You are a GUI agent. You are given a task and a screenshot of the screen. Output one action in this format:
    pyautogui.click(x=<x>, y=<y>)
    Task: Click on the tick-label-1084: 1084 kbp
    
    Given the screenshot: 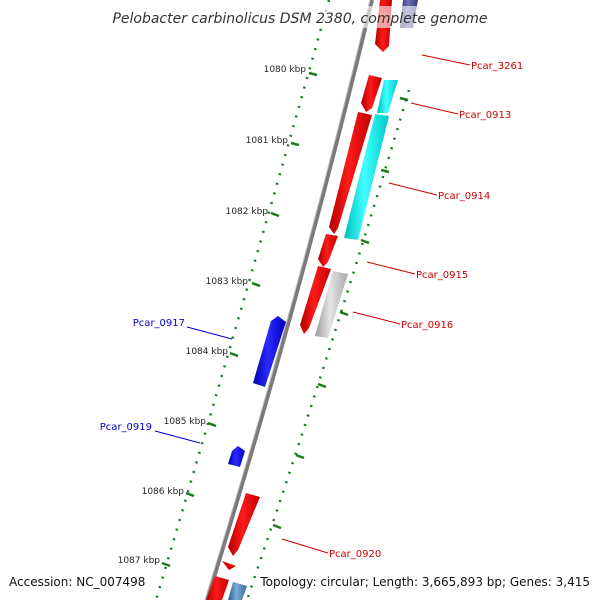 What is the action you would take?
    pyautogui.click(x=207, y=352)
    